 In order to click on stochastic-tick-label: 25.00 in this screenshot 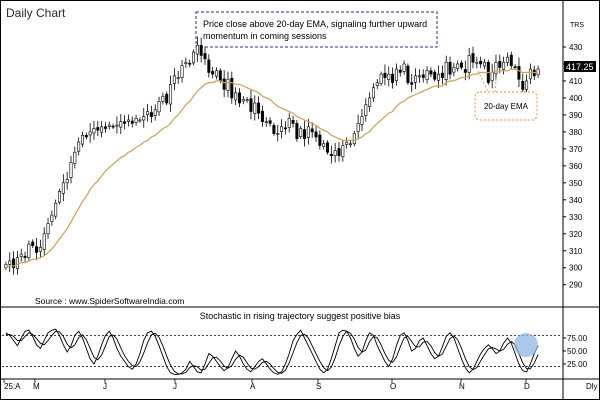, I will do `click(577, 364)`.